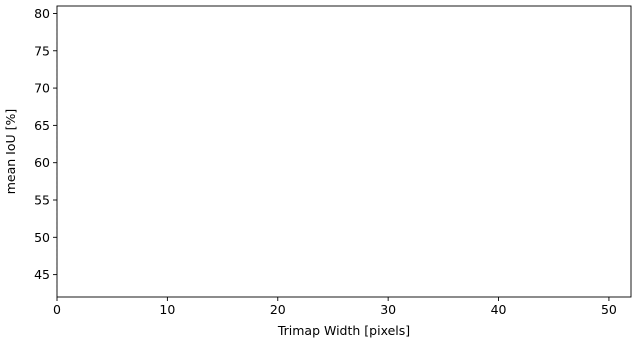  I want to click on x-tick-label: 50, so click(609, 309).